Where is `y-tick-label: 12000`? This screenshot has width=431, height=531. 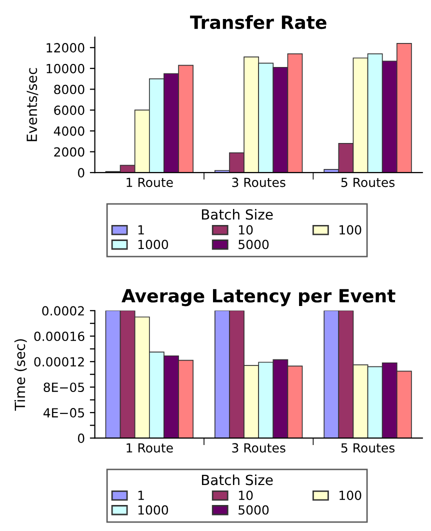 y-tick-label: 12000 is located at coordinates (65, 48).